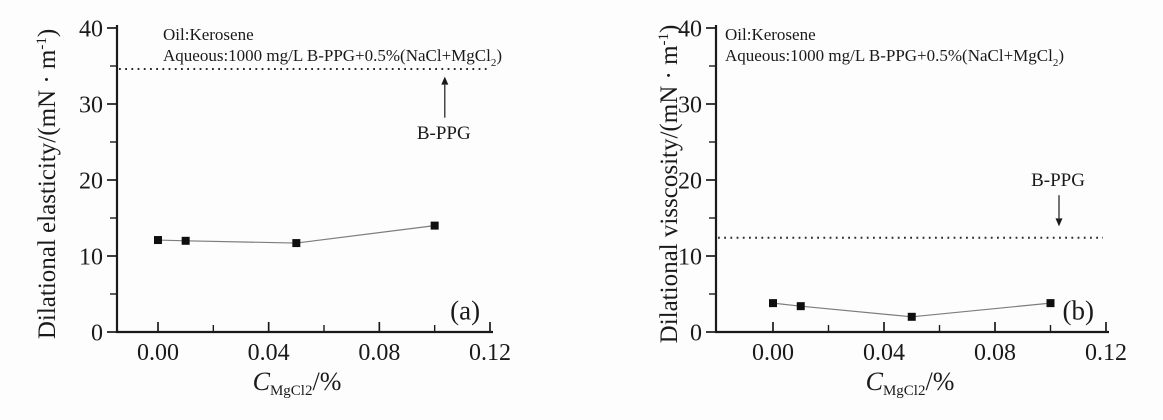 The height and width of the screenshot is (420, 1163). Describe the element at coordinates (465, 311) in the screenshot. I see `panel-label-a: (a)` at that location.